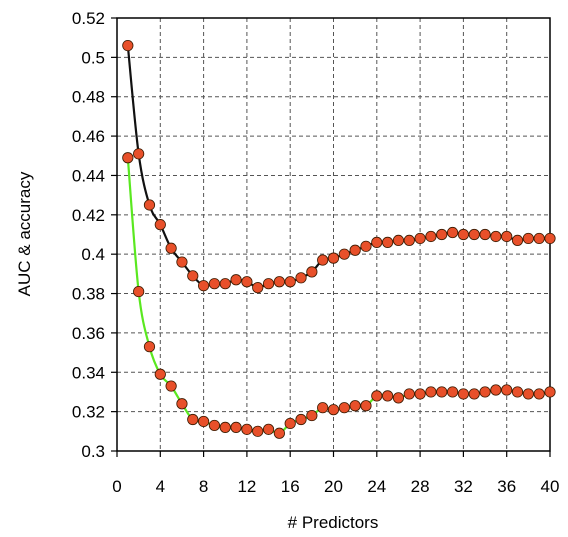  I want to click on x-tick-label: 36, so click(506, 486).